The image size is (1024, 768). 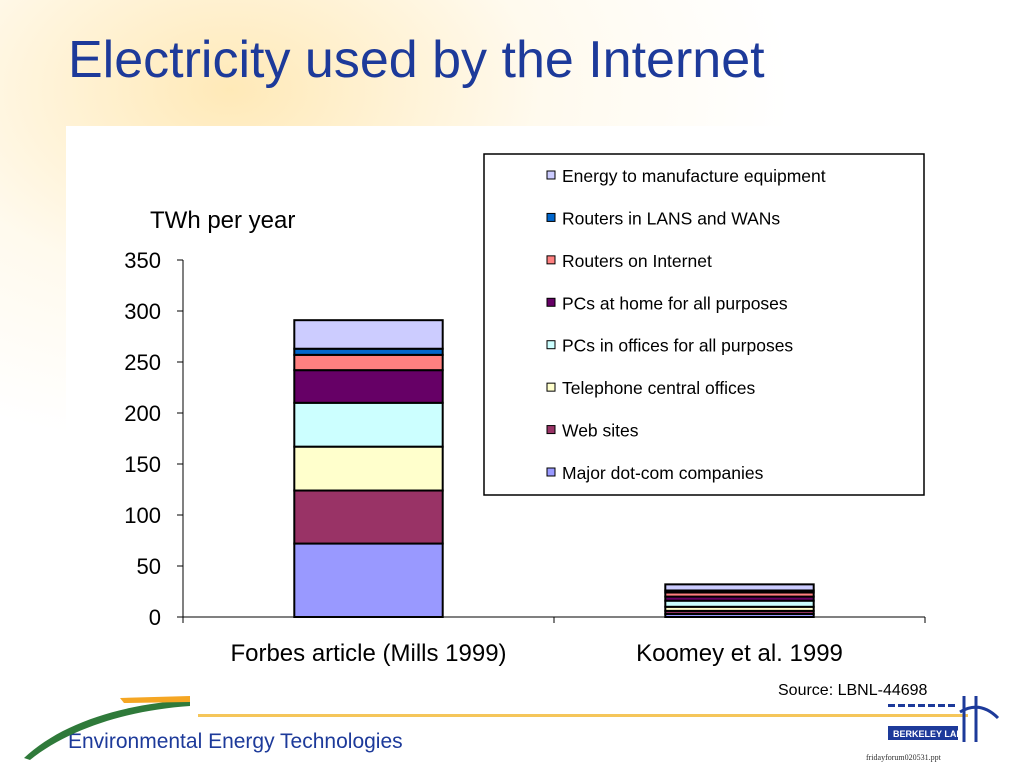 What do you see at coordinates (142, 464) in the screenshot?
I see `y-tick-label: 150` at bounding box center [142, 464].